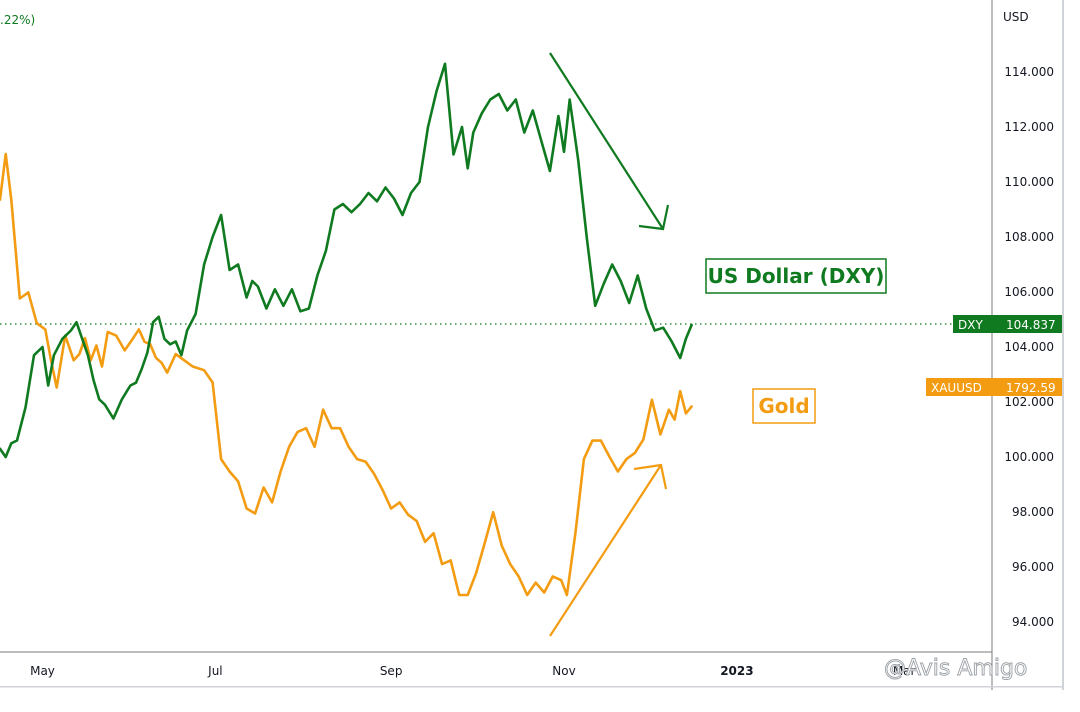 The height and width of the screenshot is (712, 1080). I want to click on price-tick-label: 106.000, so click(1029, 292).